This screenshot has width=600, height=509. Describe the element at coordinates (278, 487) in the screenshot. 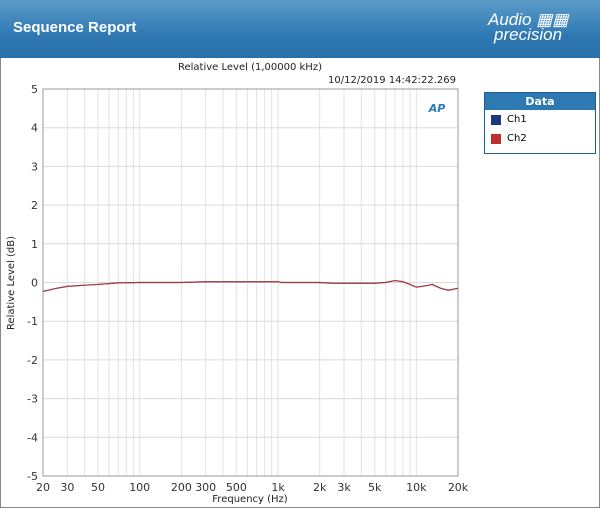

I see `x-tick-label: 1k` at that location.